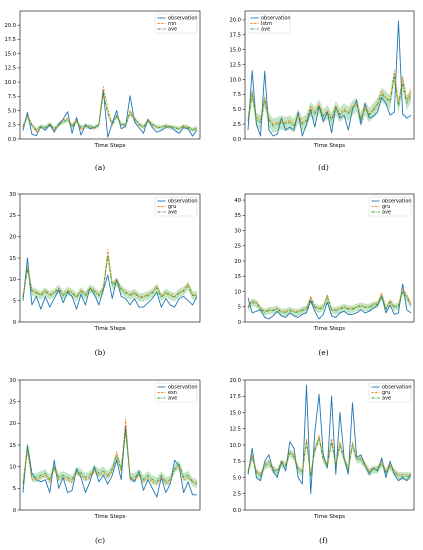 The image size is (423, 550). What do you see at coordinates (100, 540) in the screenshot?
I see `panel-caption: (c)` at bounding box center [100, 540].